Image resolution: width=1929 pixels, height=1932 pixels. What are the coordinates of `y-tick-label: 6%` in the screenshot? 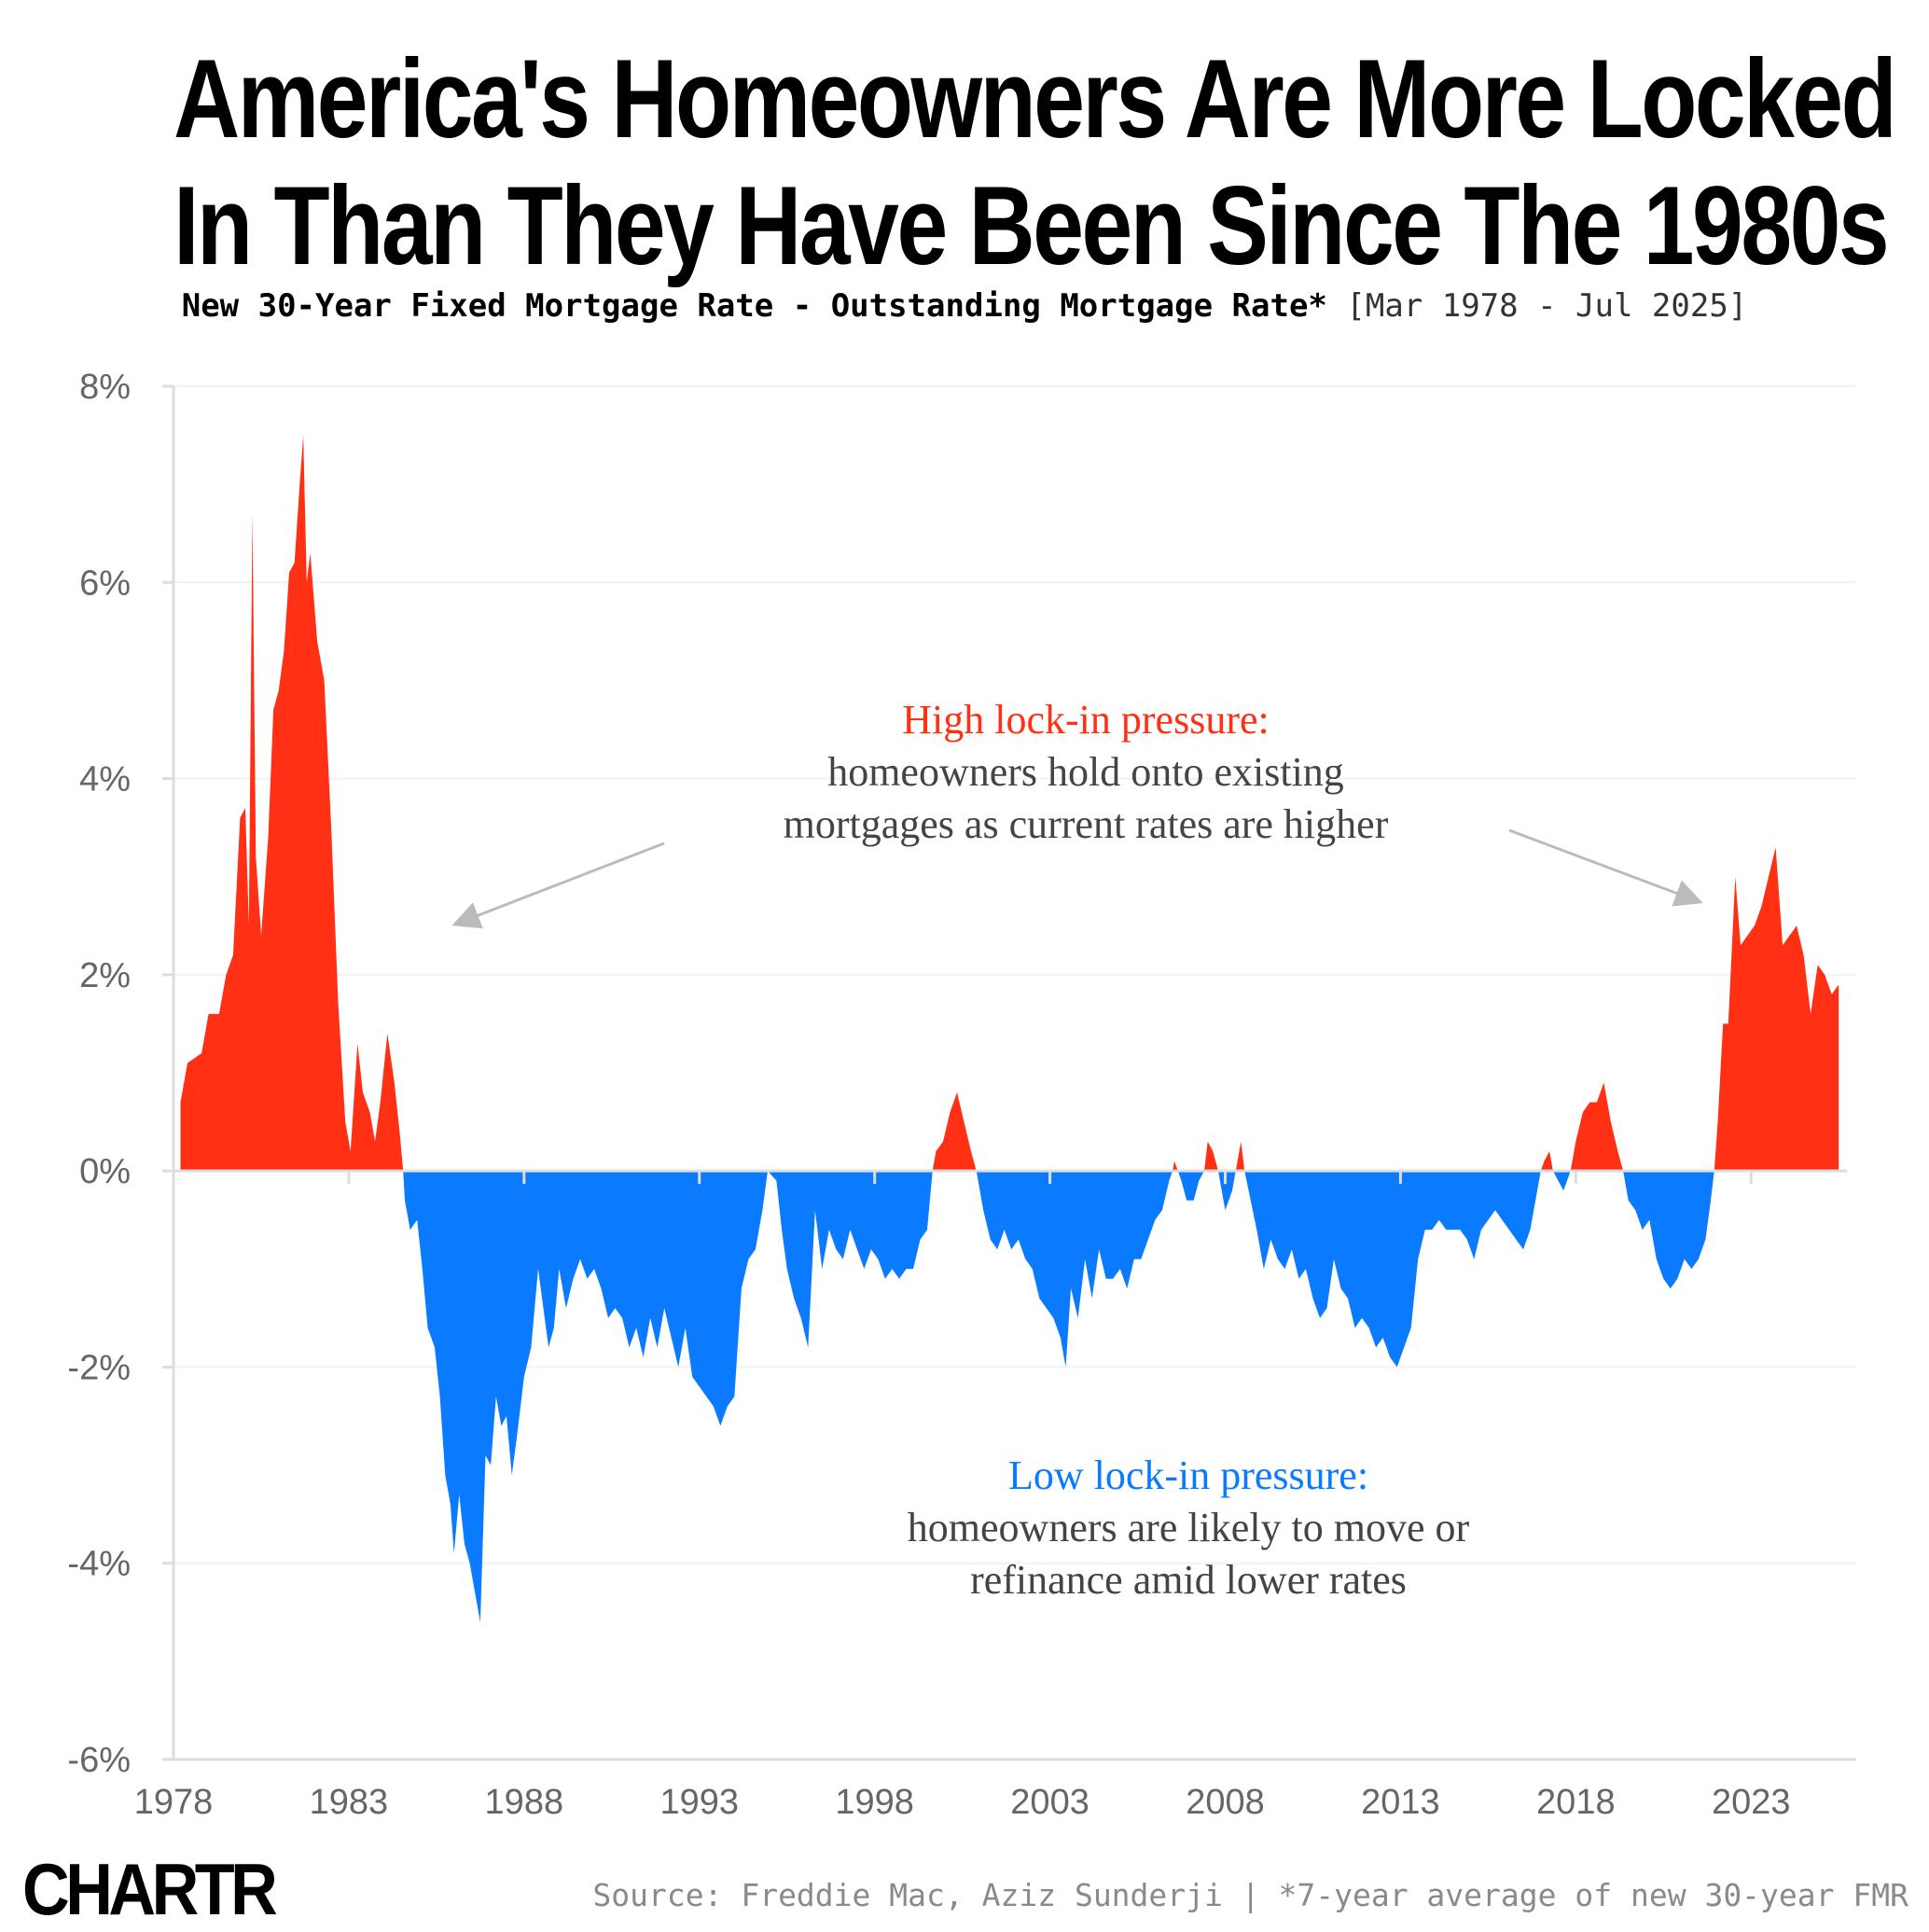 It's located at (105, 583).